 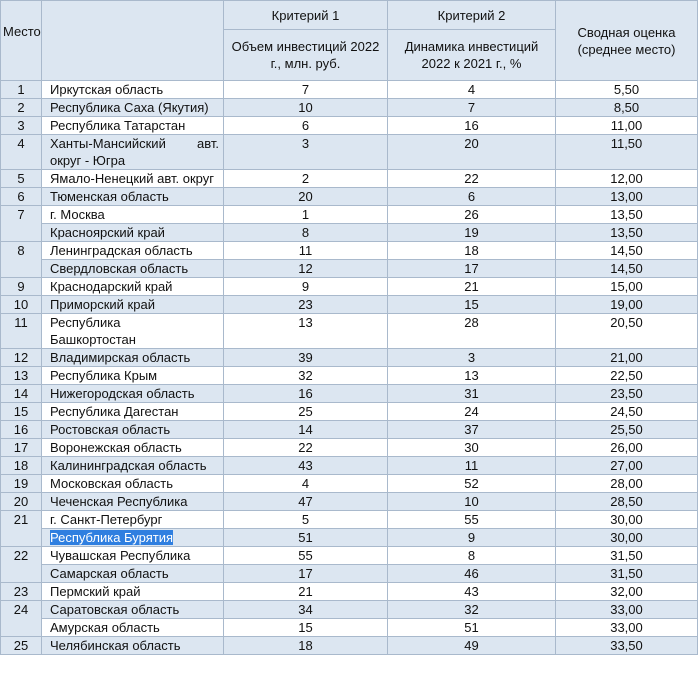 I want to click on region-cell: Московская область, so click(x=132, y=483).